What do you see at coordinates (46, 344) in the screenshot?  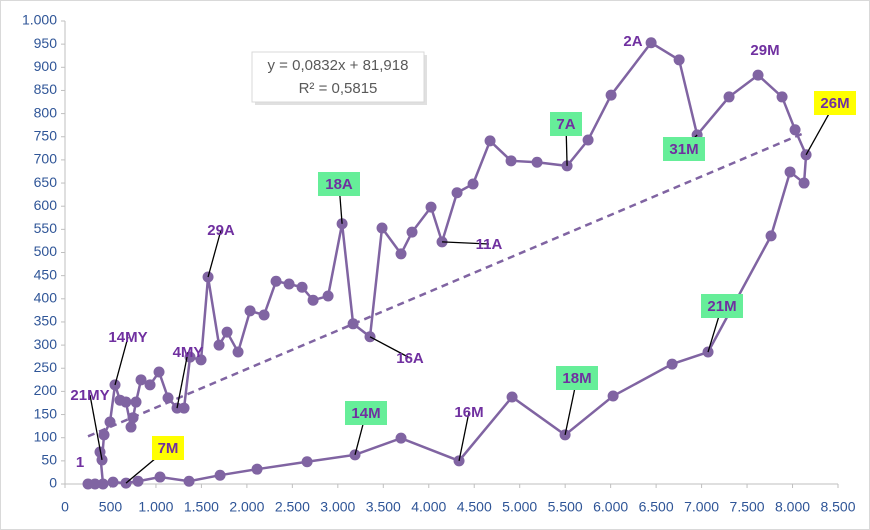 I see `y-tick-label: 300` at bounding box center [46, 344].